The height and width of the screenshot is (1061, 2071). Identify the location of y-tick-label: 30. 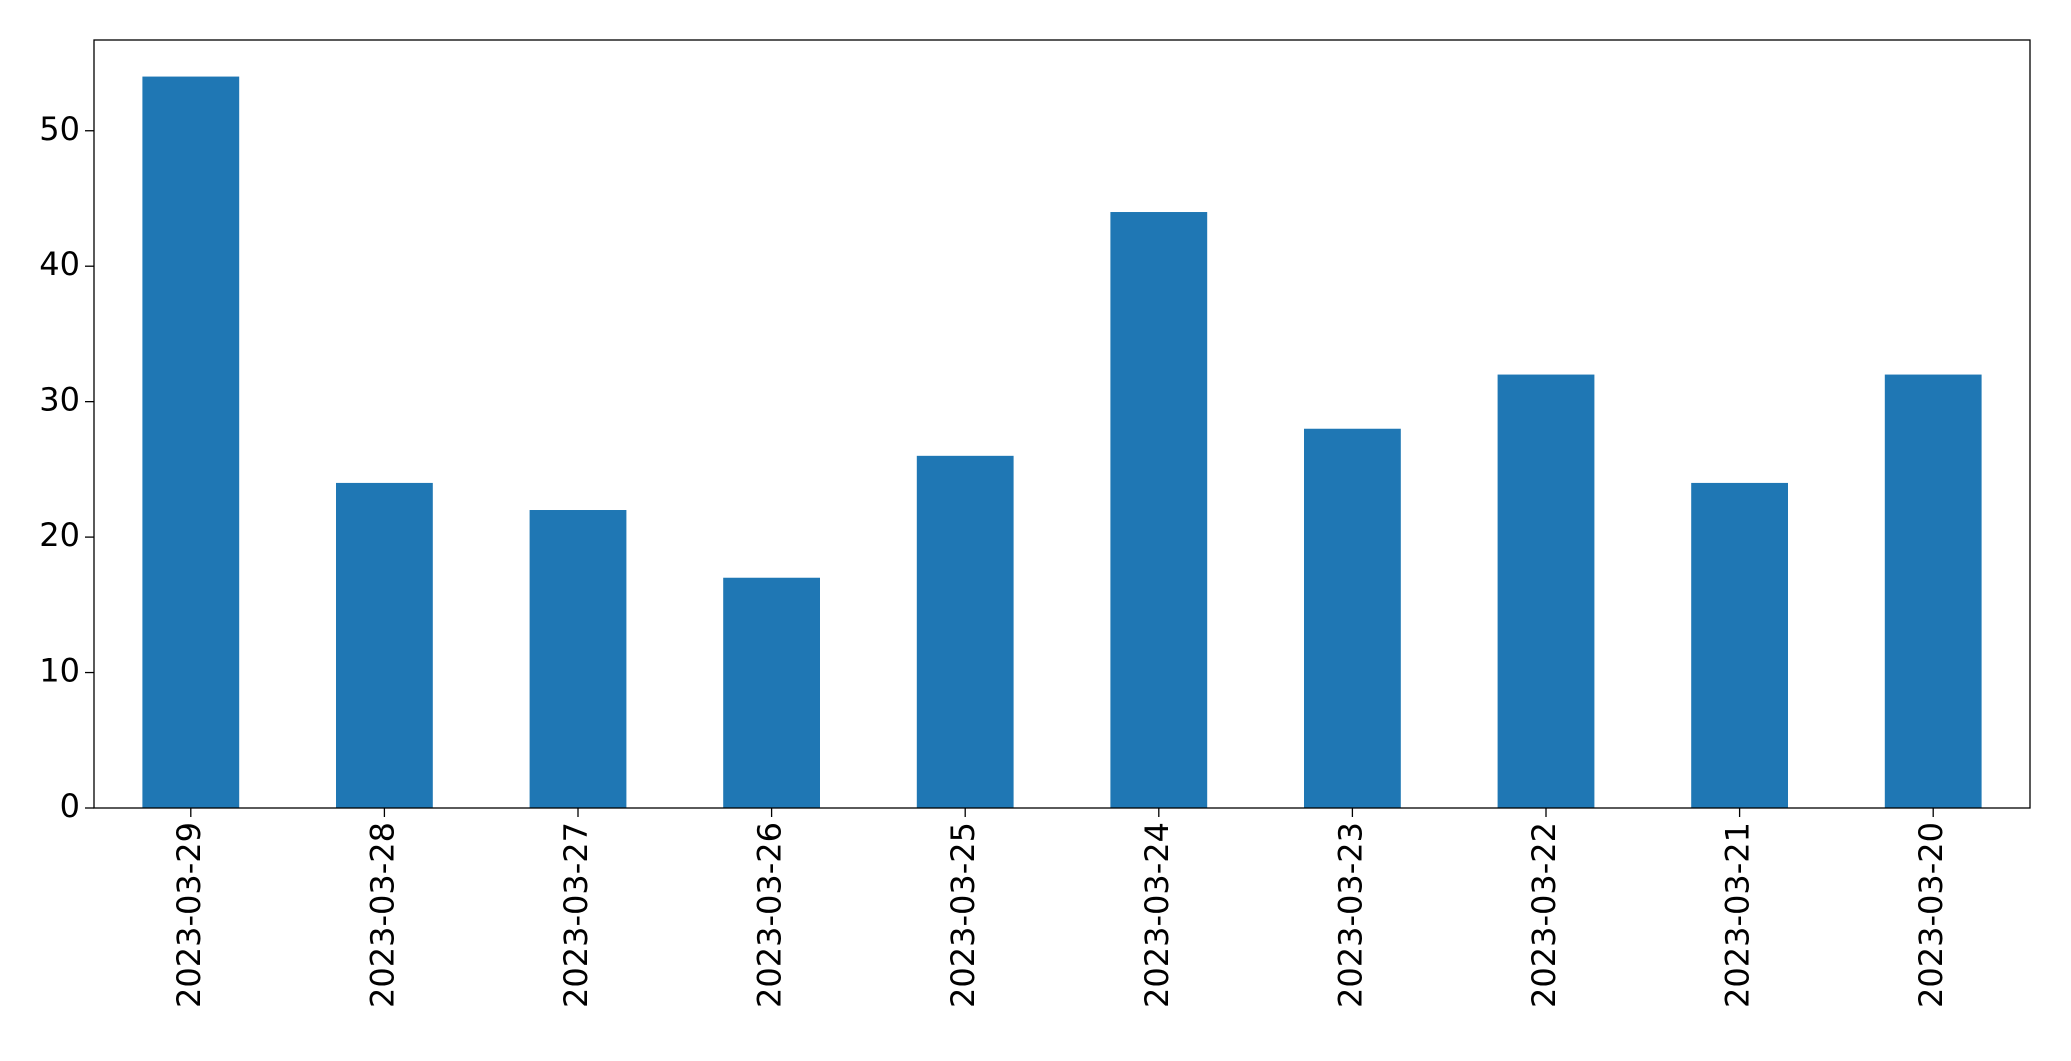
(59, 400).